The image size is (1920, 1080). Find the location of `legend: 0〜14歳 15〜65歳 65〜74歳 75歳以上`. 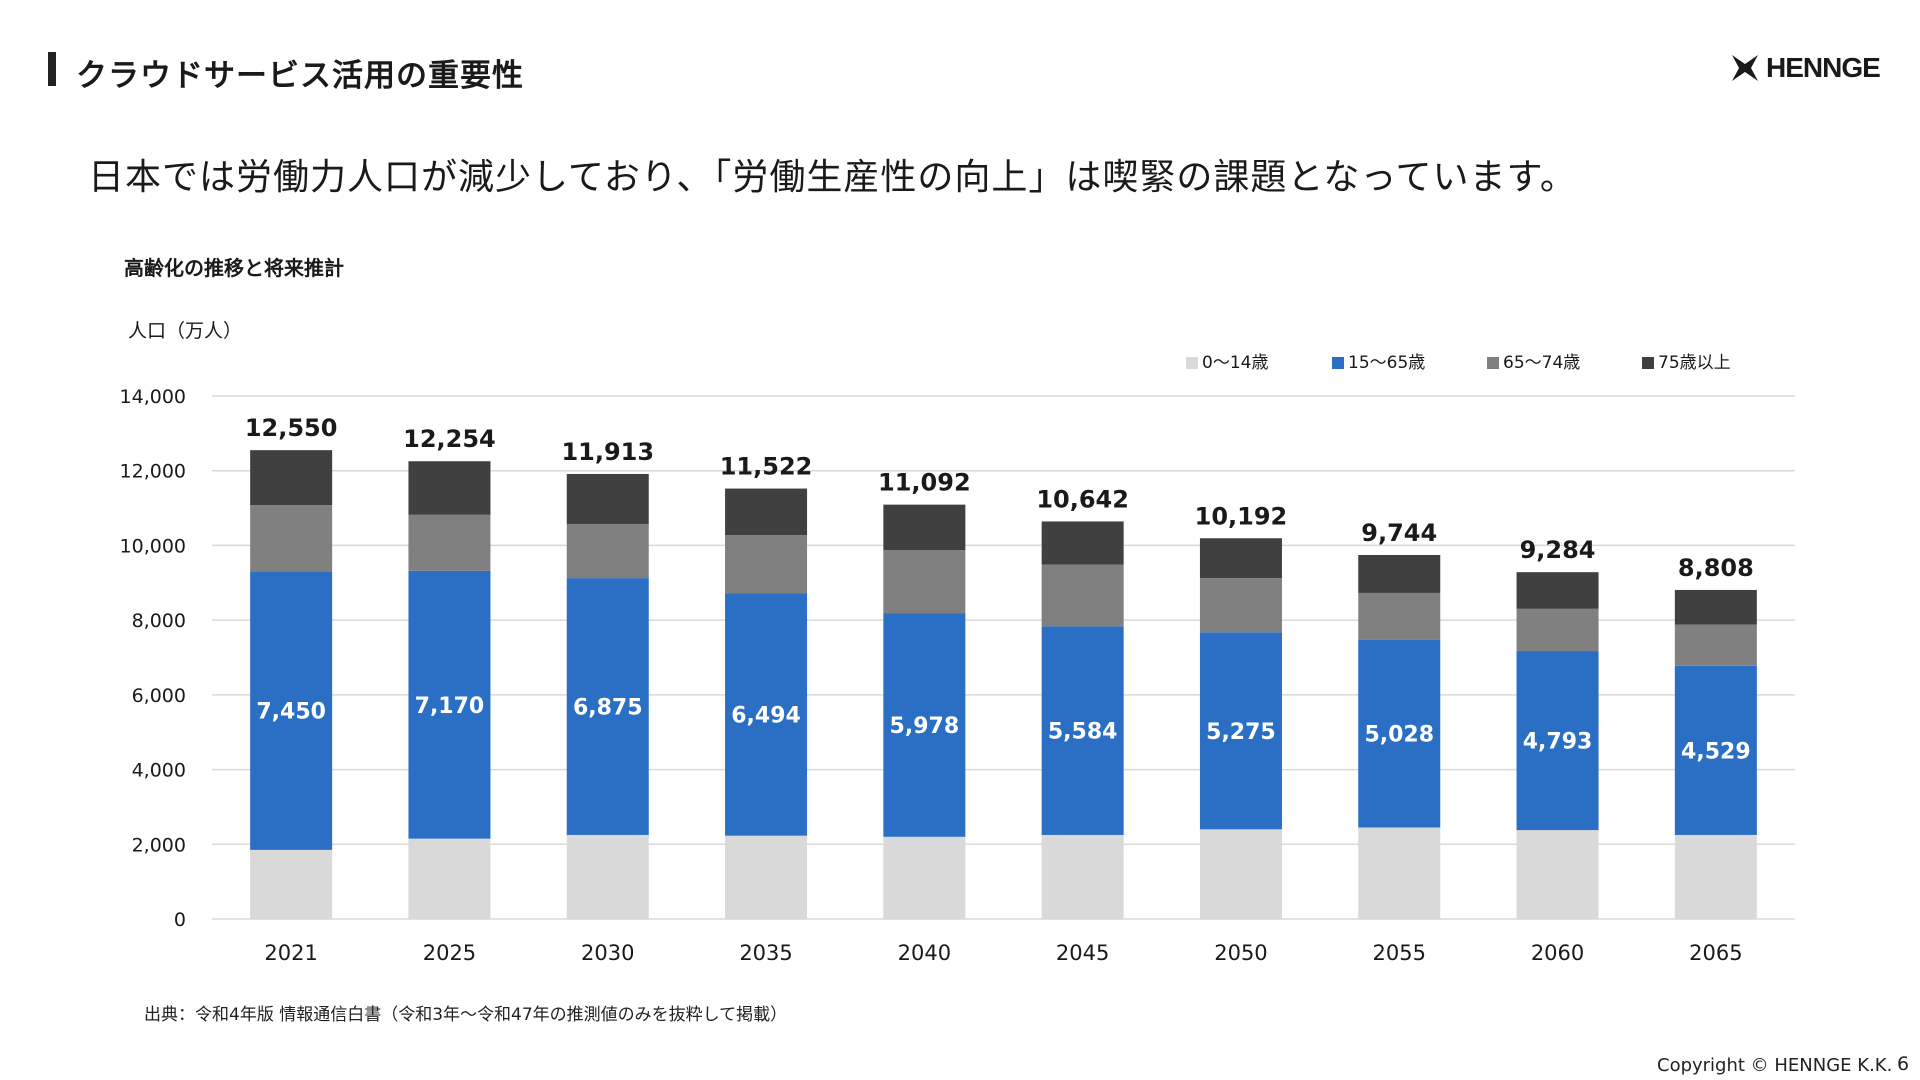

legend: 0〜14歳 15〜65歳 65〜74歳 75歳以上 is located at coordinates (1458, 363).